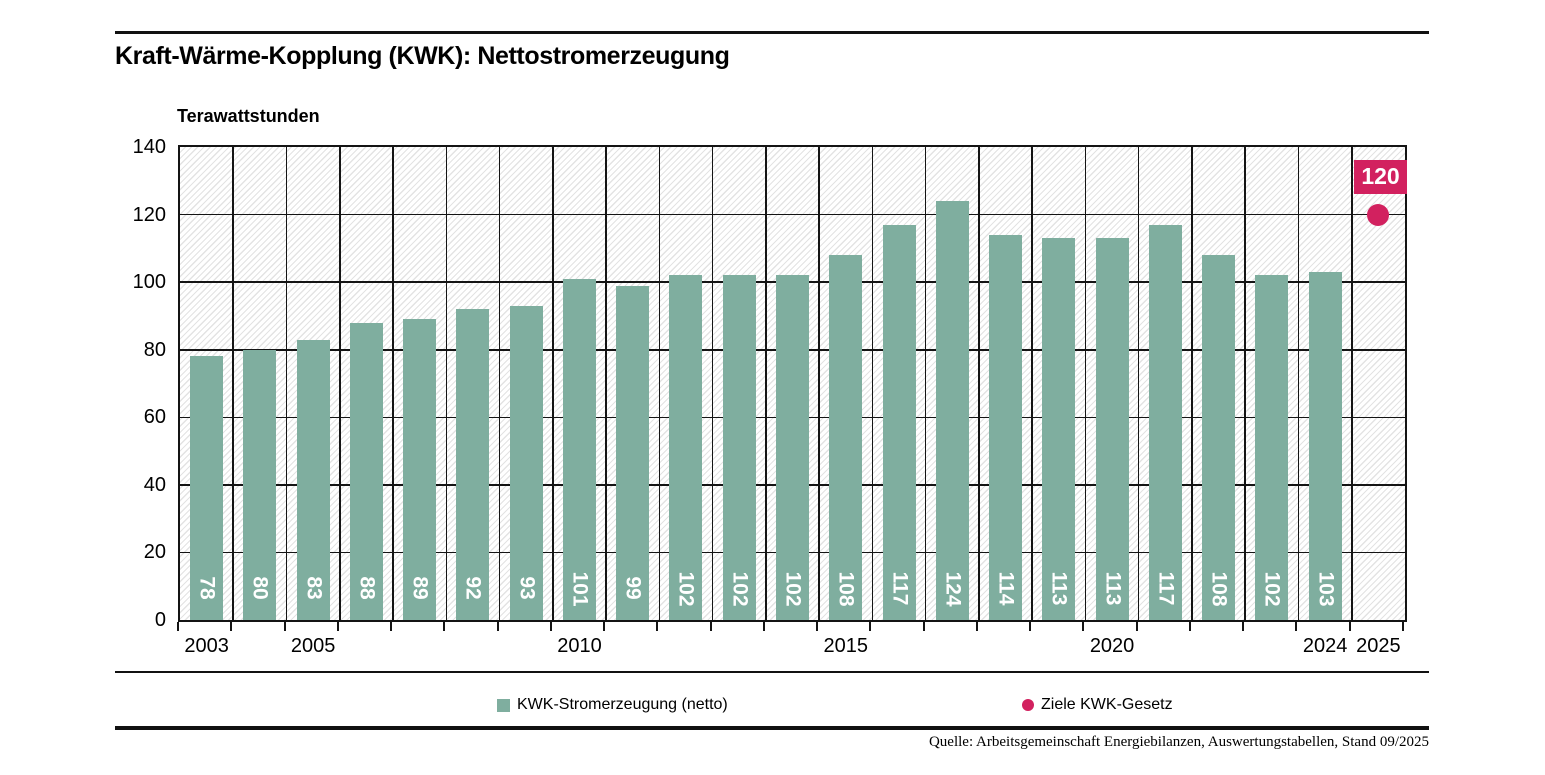 The image size is (1545, 775). I want to click on bar-2019: 113, so click(1059, 429).